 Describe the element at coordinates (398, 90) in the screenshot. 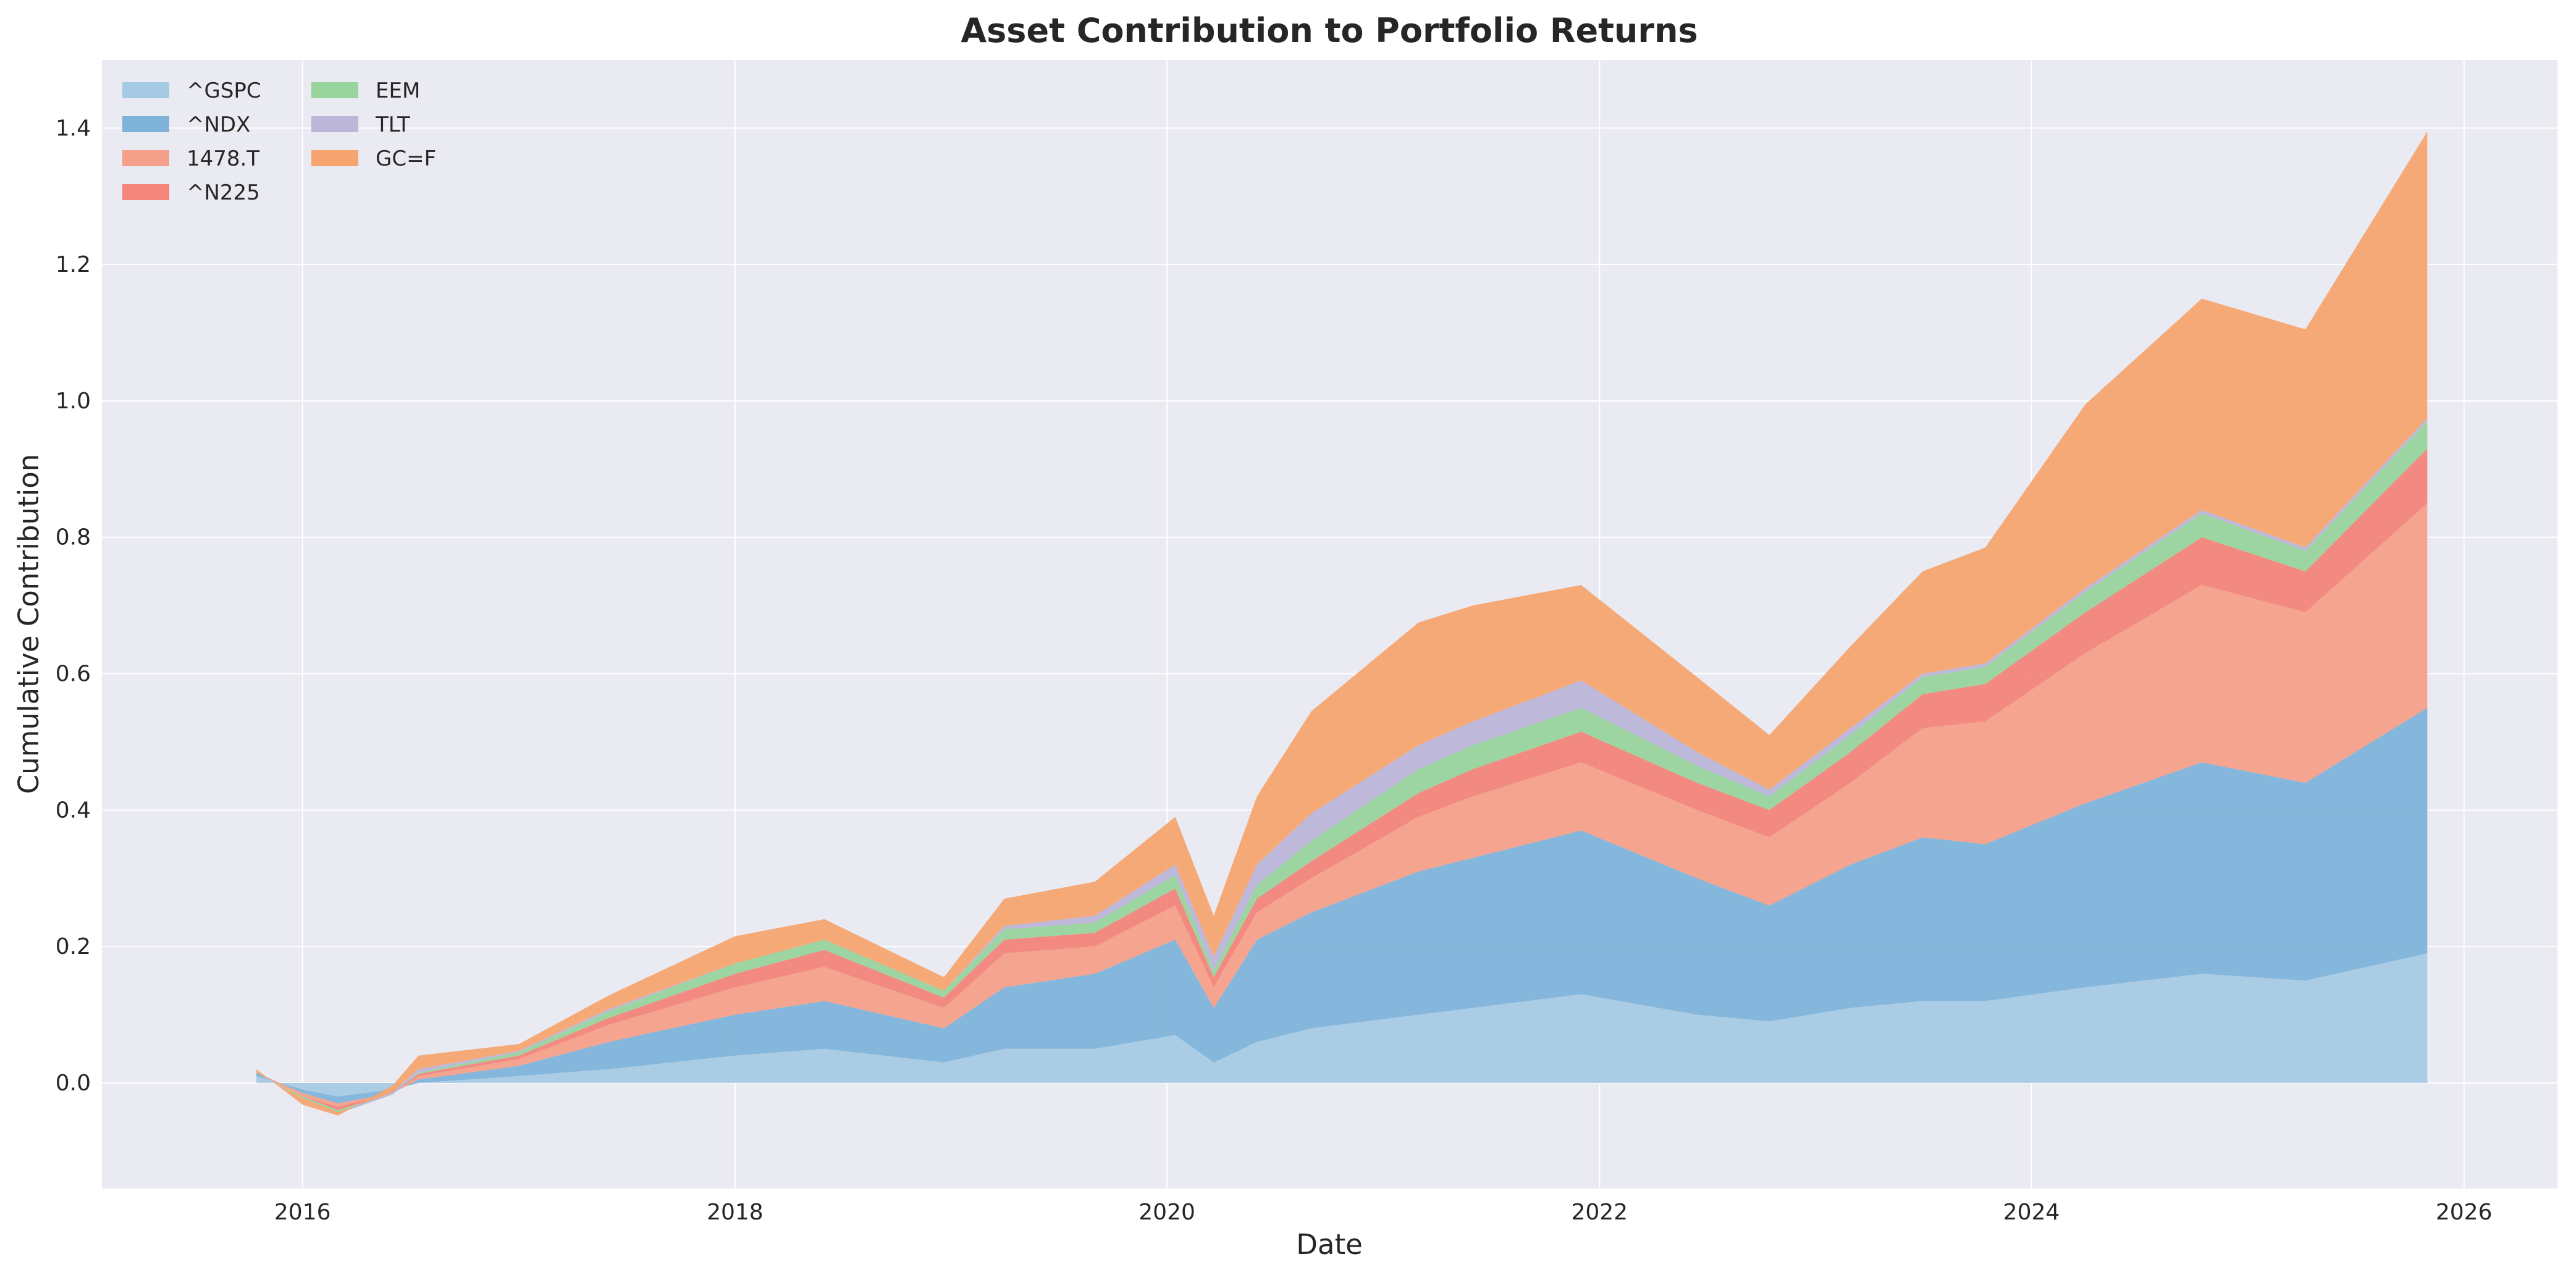

I see `legend-label-eem: EEM` at that location.